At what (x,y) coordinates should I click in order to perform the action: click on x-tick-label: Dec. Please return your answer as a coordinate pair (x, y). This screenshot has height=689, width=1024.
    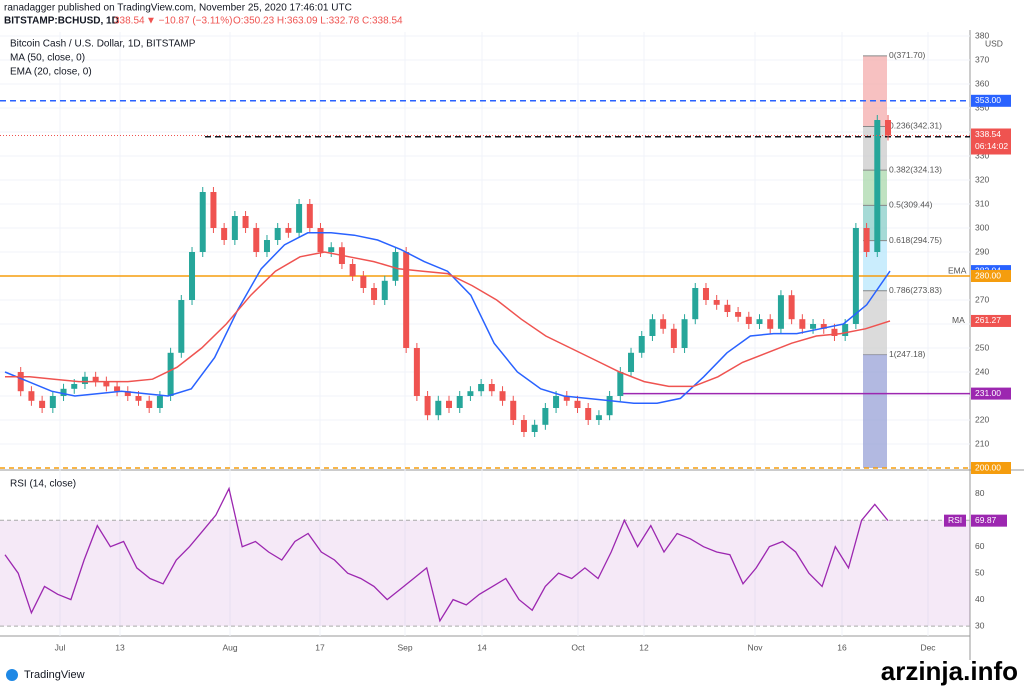
    Looking at the image, I should click on (928, 647).